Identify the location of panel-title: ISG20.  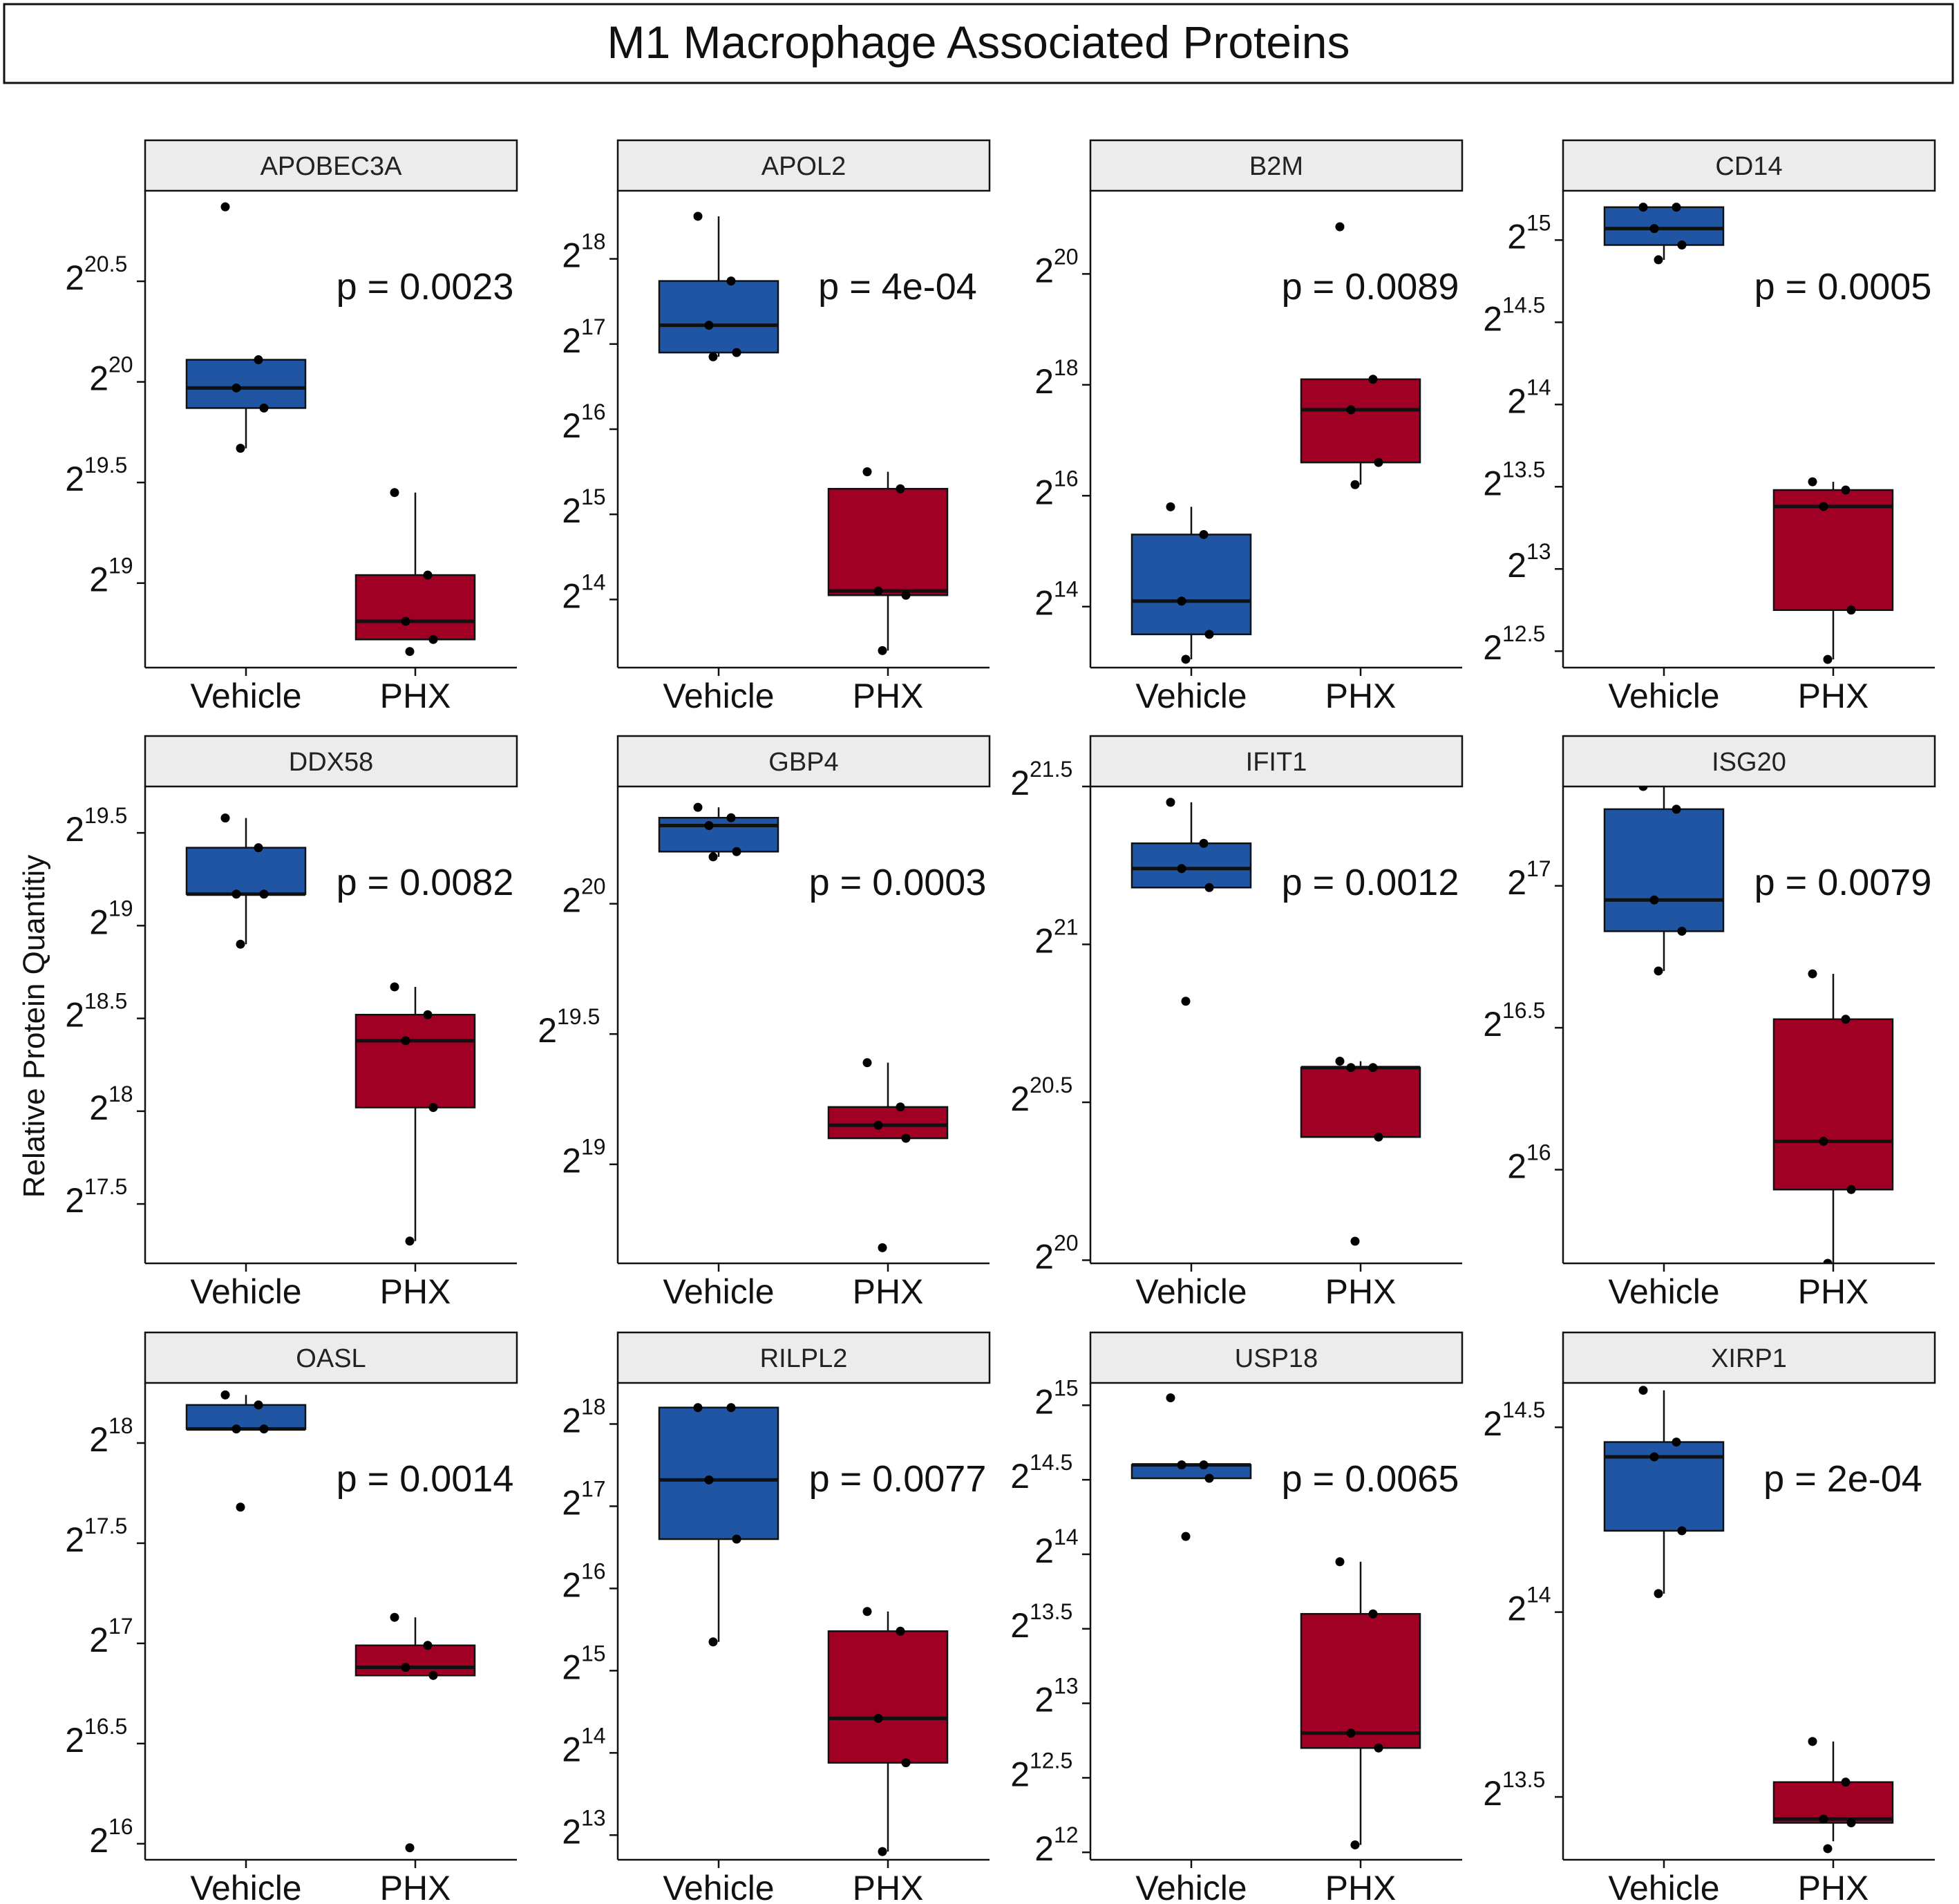
(1749, 762).